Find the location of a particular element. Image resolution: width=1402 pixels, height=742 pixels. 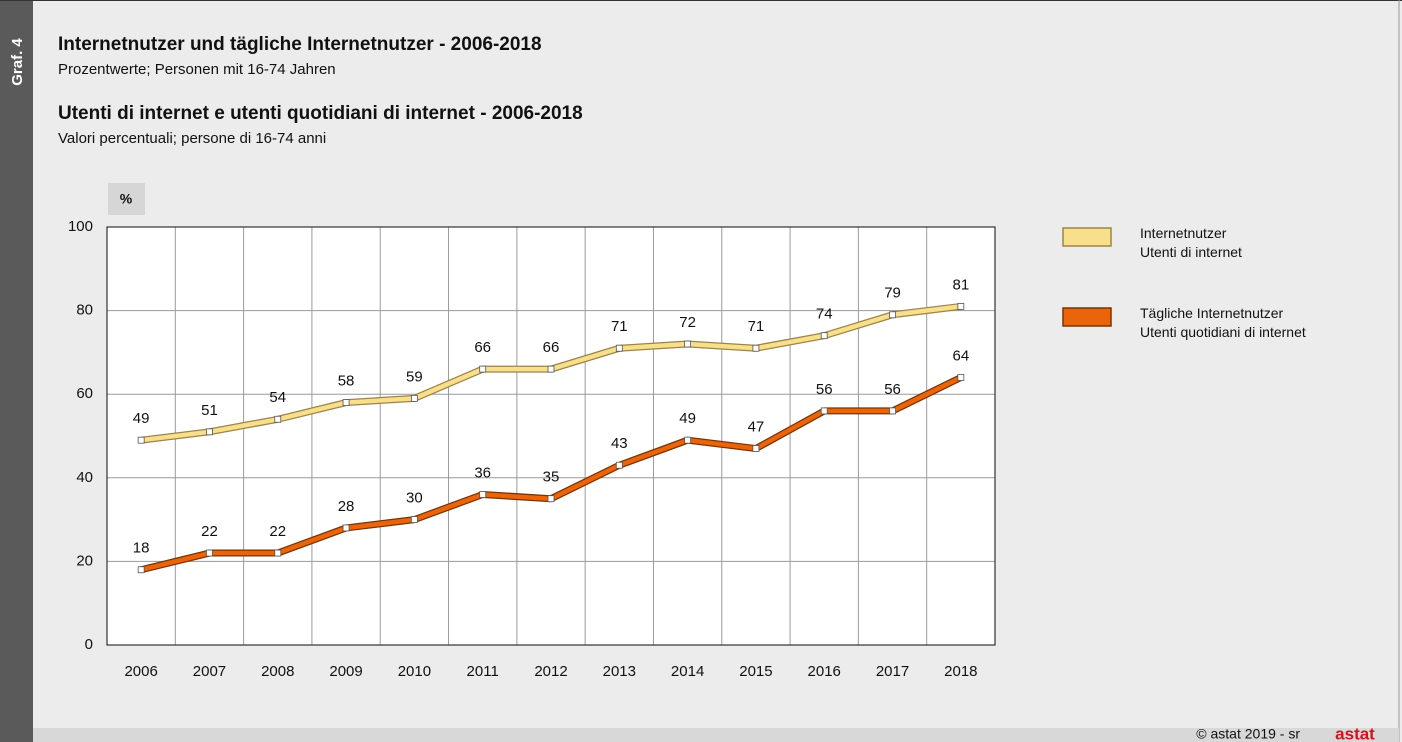

data-label: 54 is located at coordinates (277, 397).